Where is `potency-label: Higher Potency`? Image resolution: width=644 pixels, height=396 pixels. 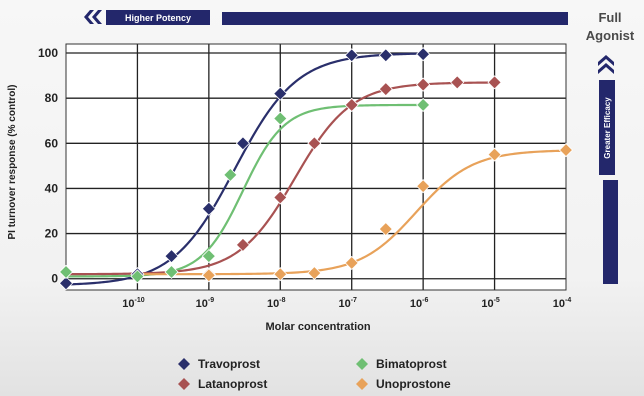
potency-label: Higher Potency is located at coordinates (158, 18).